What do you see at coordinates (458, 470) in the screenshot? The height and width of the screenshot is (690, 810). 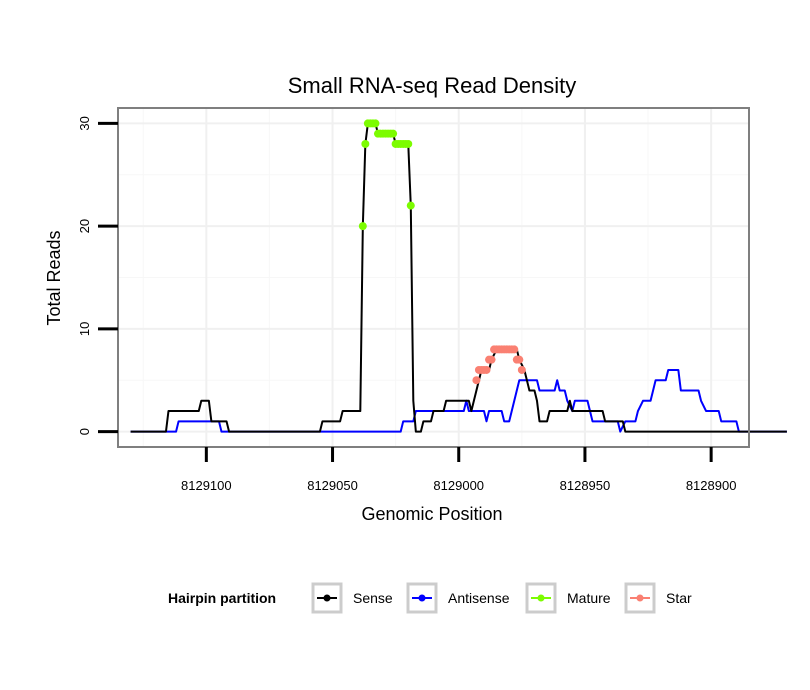 I see `x-axis: 8129100 8129050 8129000 8128950 8128900` at bounding box center [458, 470].